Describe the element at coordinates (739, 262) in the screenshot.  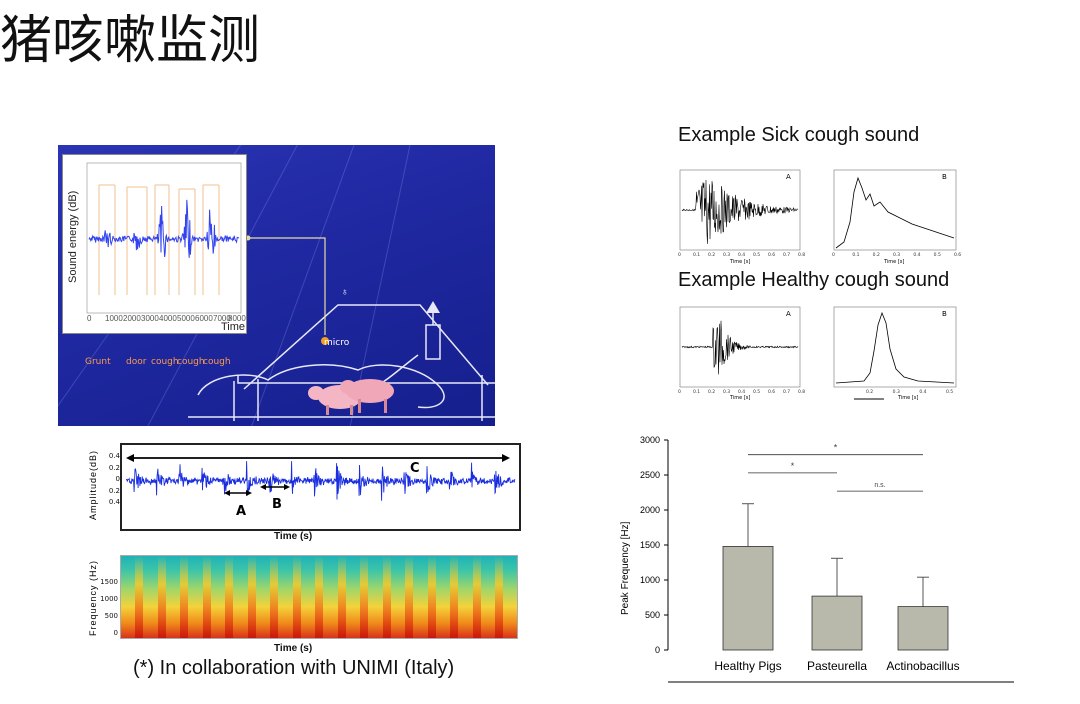
I see `sick-a-xlabel: Time [s]` at that location.